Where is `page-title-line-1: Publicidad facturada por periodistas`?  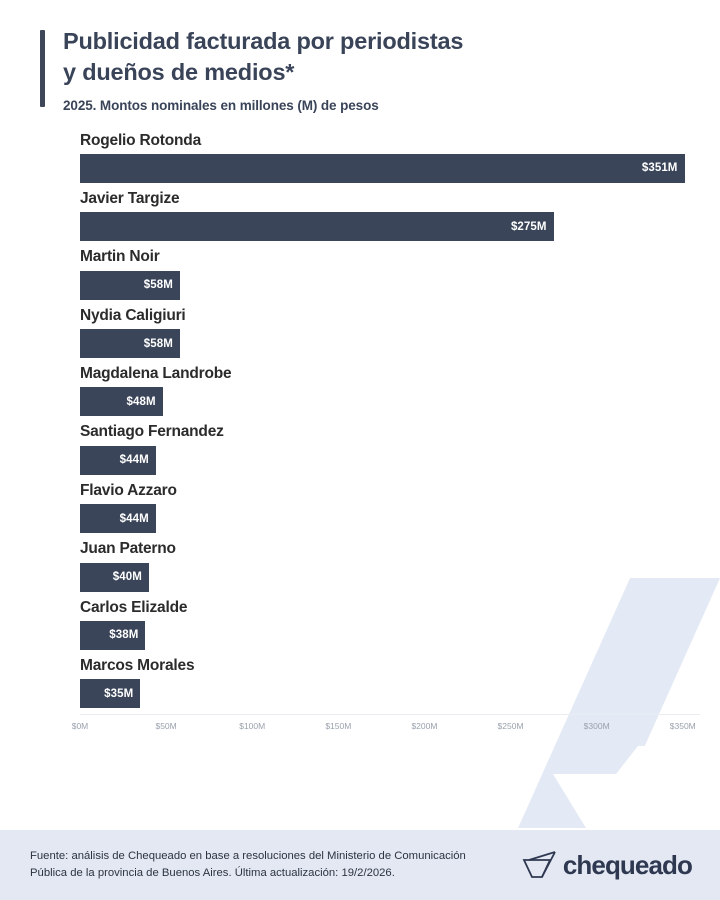
page-title-line-1: Publicidad facturada por periodistas is located at coordinates (263, 41).